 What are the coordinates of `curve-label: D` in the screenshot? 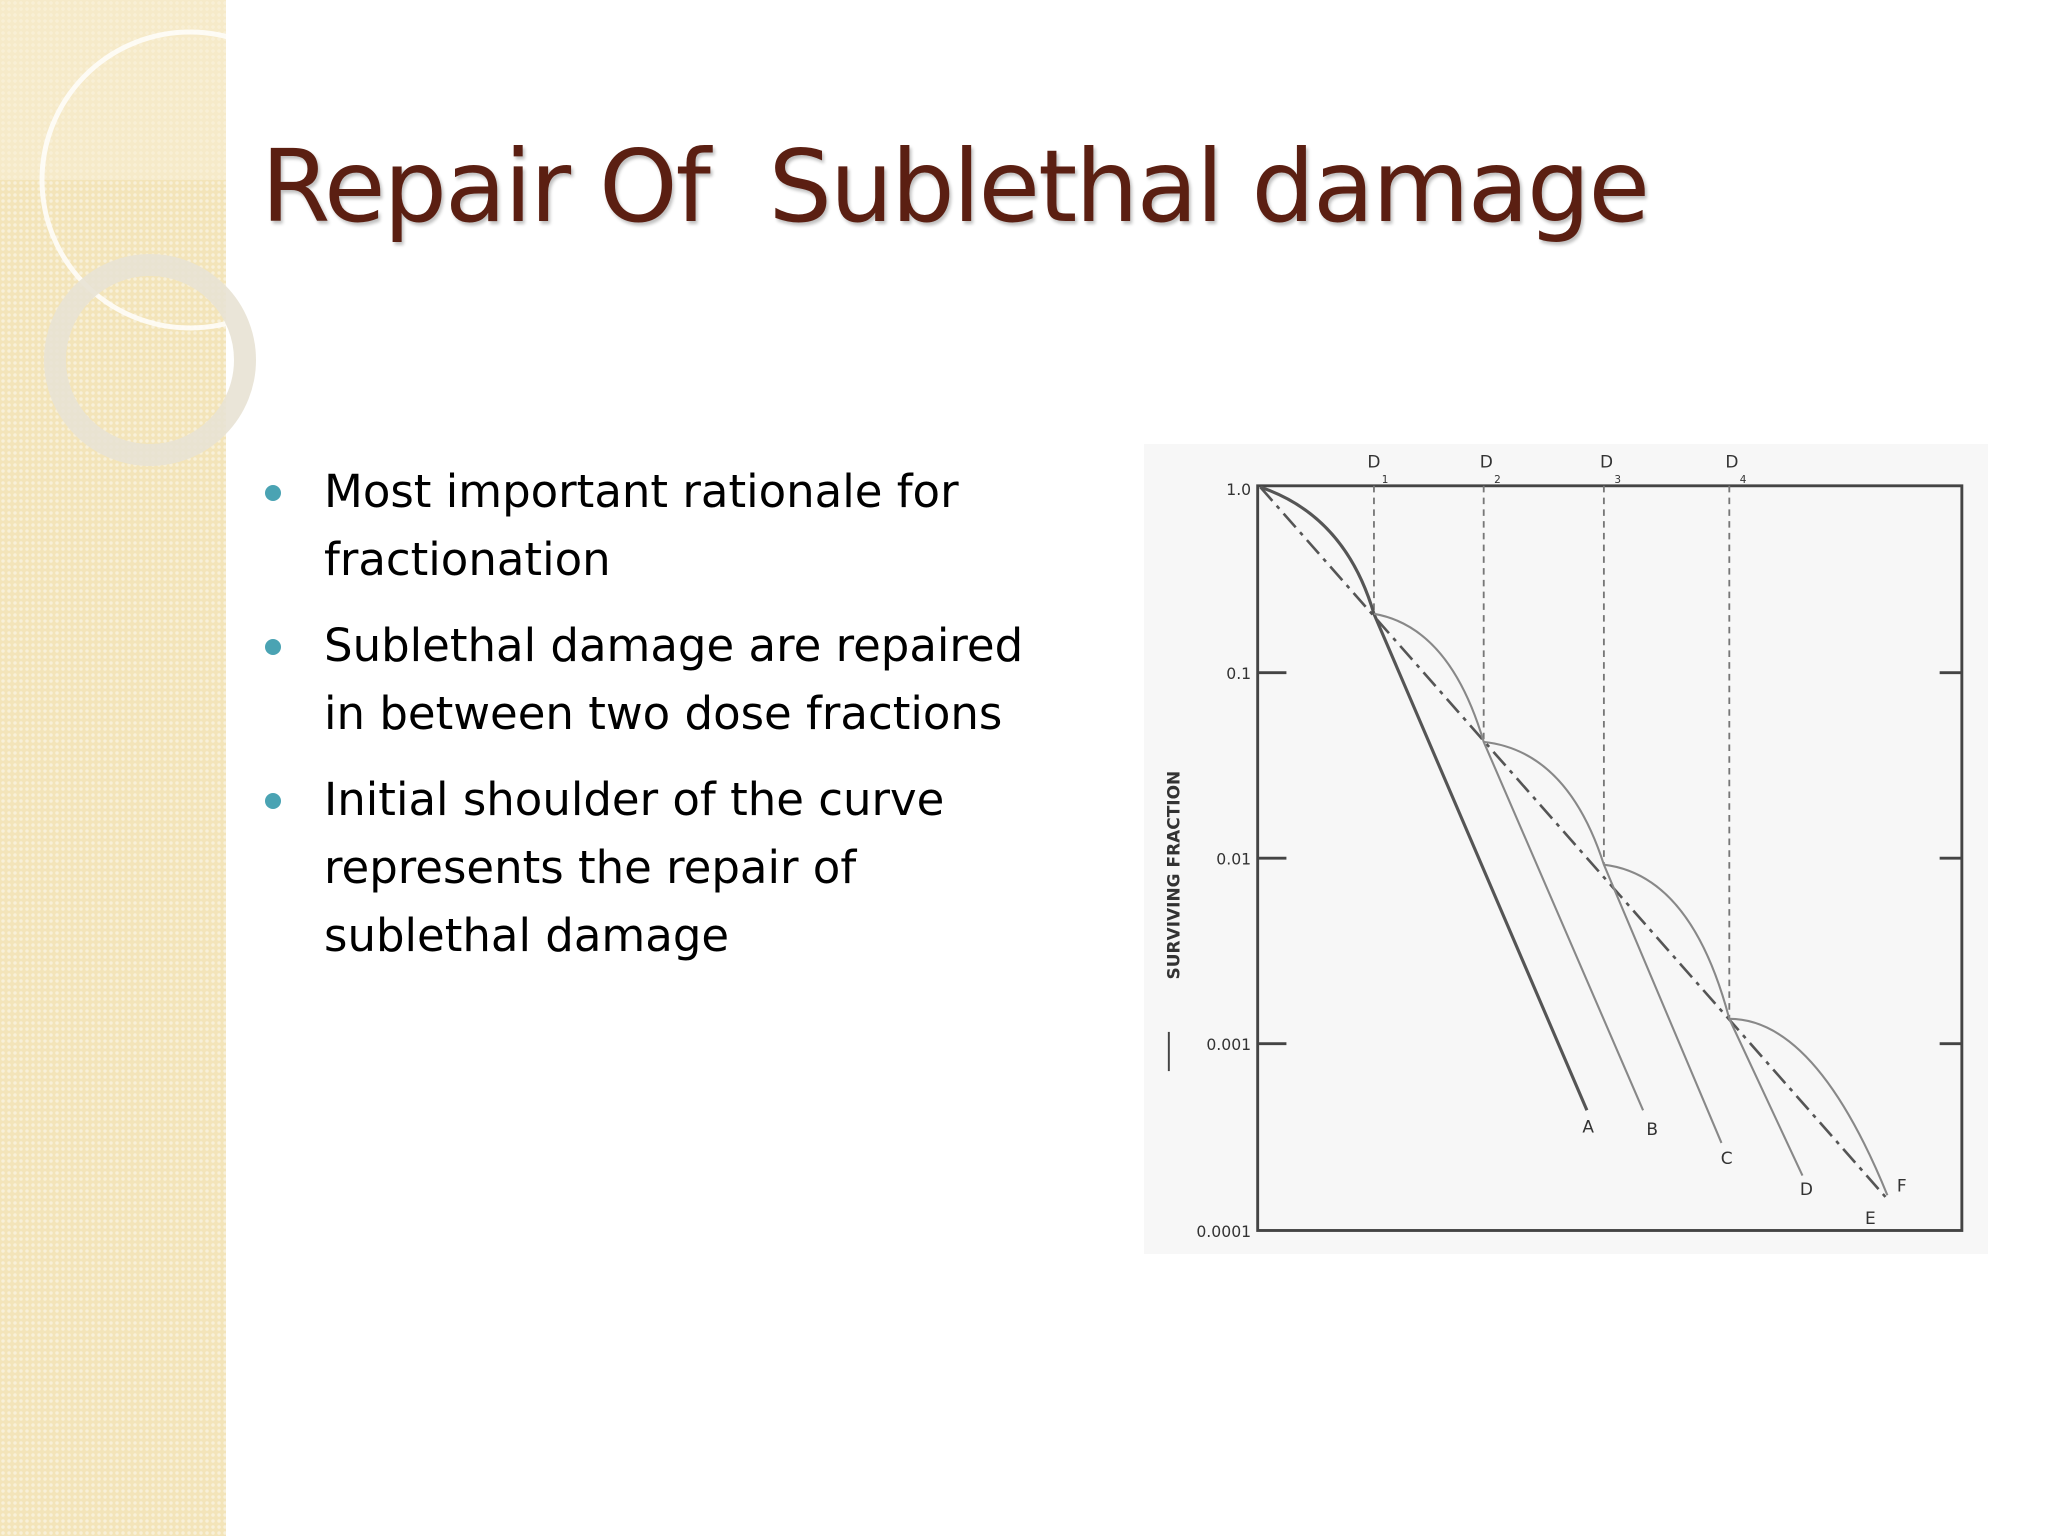 It's located at (1806, 1190).